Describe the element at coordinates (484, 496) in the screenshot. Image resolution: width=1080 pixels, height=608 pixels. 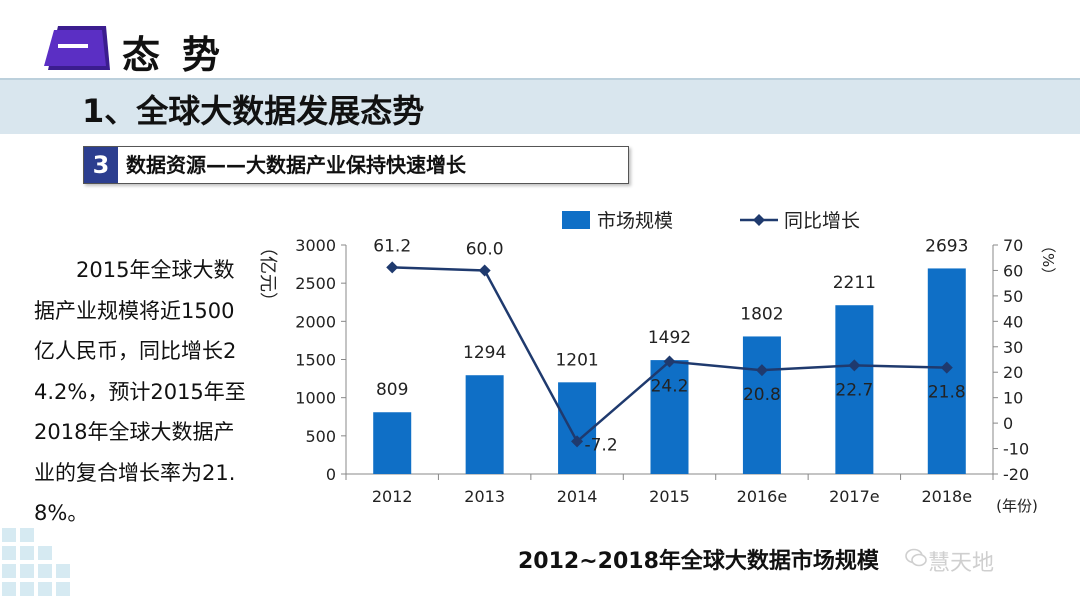
I see `x-category-label: 2013` at that location.